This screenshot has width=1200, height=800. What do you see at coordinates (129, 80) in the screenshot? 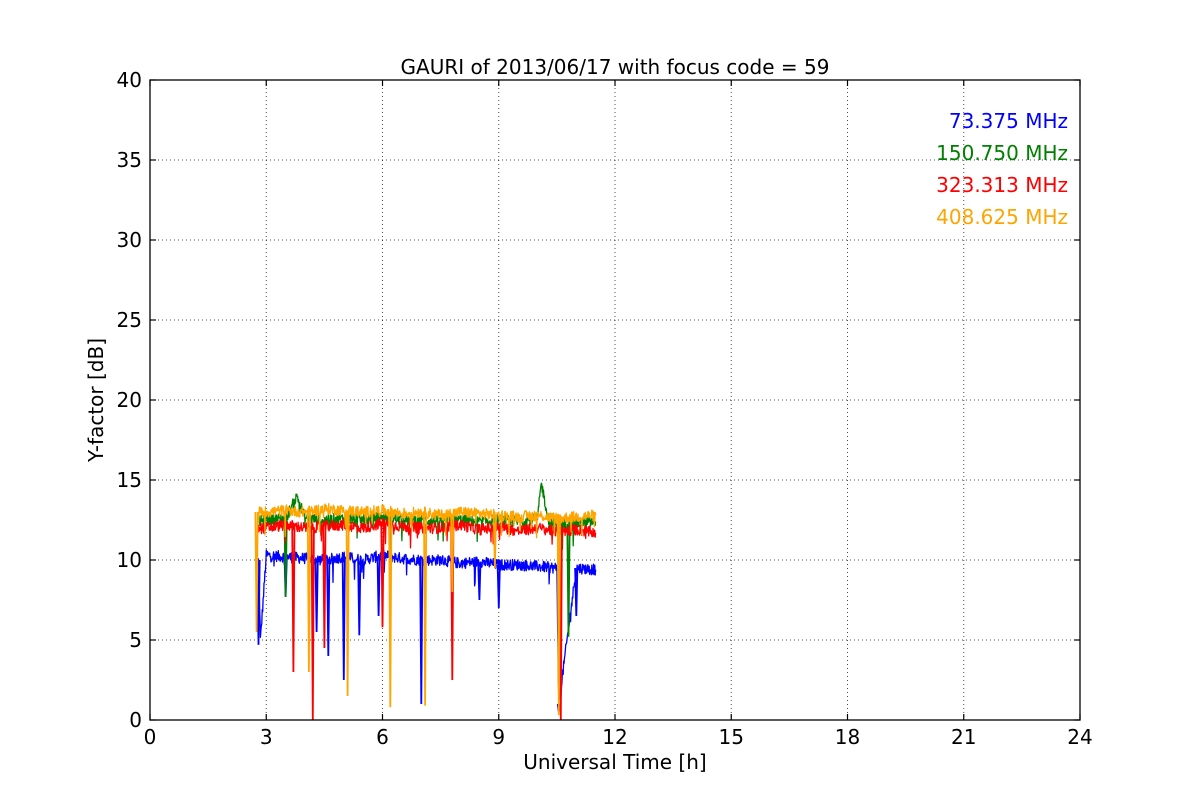
I see `y-tick-label: 40` at bounding box center [129, 80].